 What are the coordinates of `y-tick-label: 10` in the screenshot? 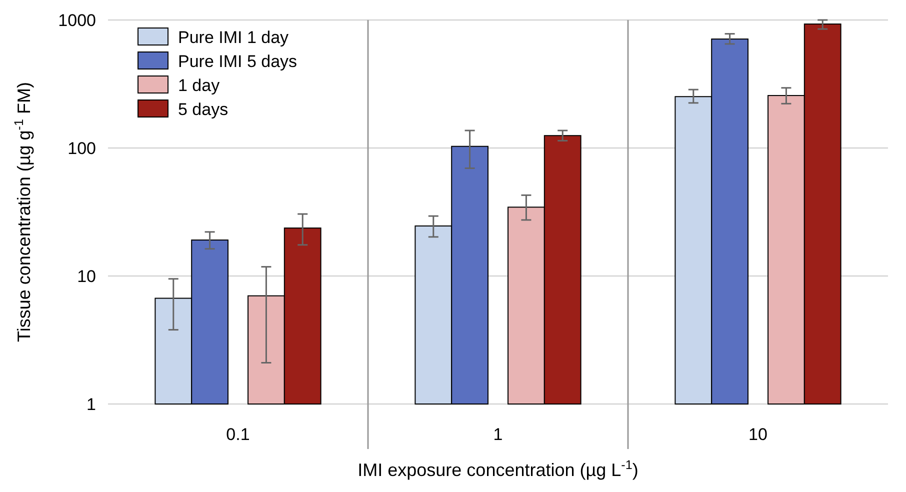 It's located at (86, 276).